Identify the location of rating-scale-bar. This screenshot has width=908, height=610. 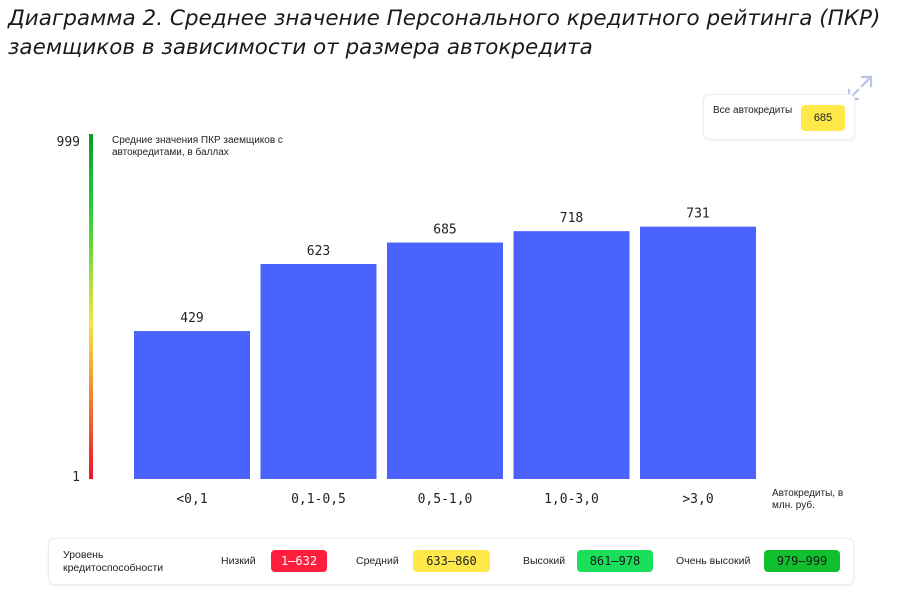
(91, 306).